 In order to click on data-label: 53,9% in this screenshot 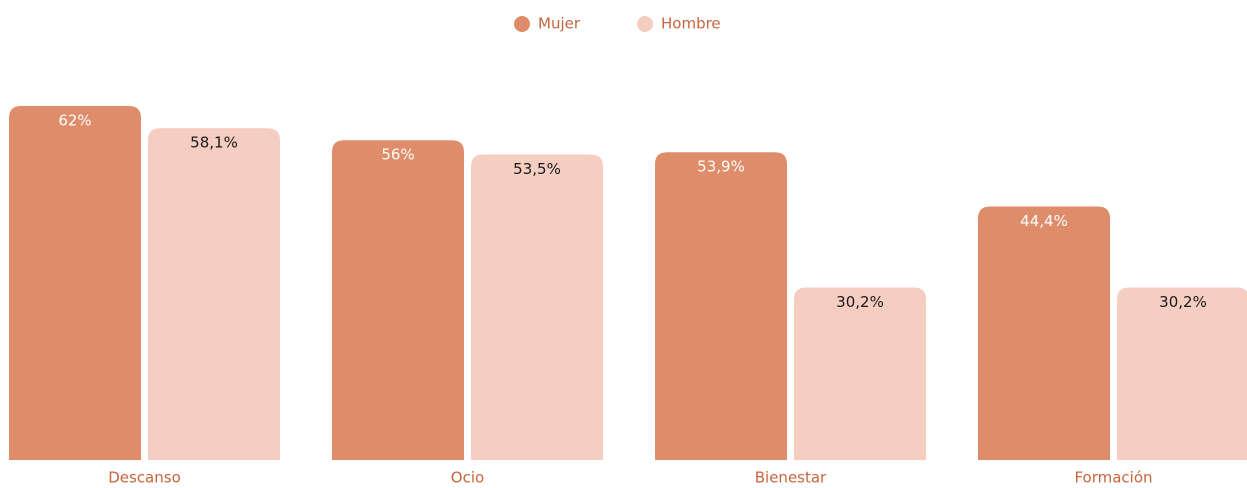, I will do `click(721, 167)`.